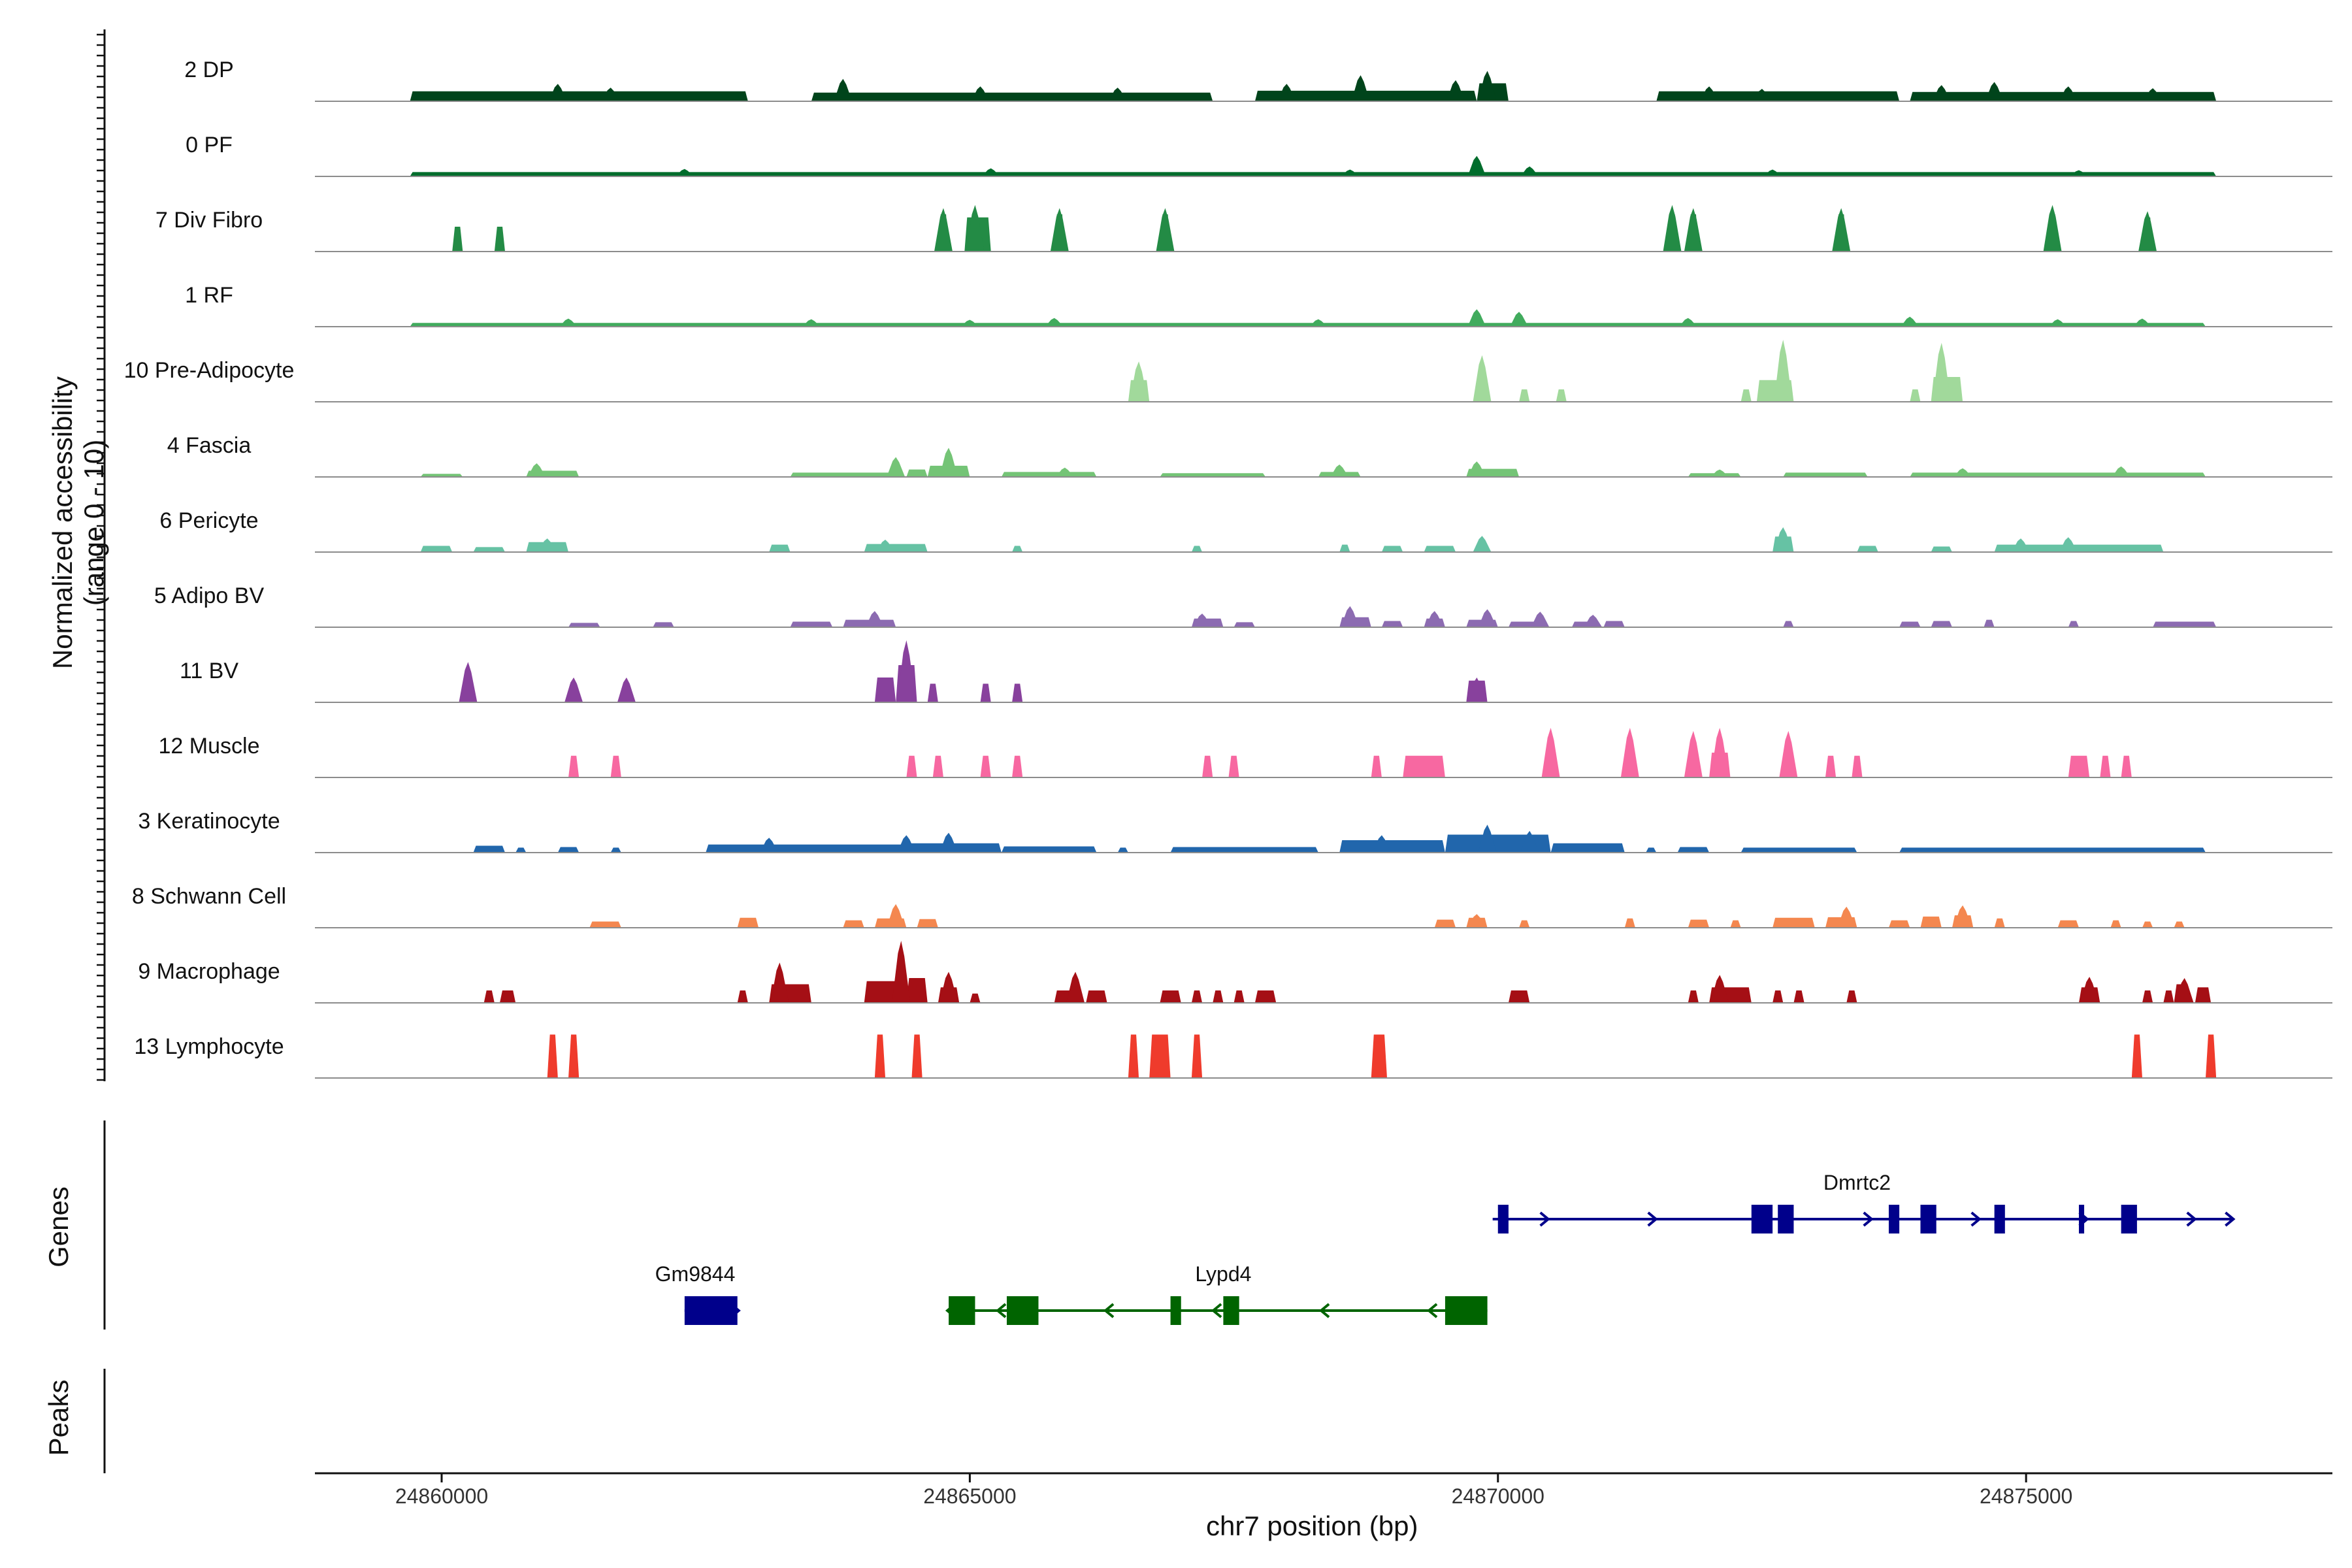 The height and width of the screenshot is (1568, 2352). What do you see at coordinates (695, 1274) in the screenshot?
I see `gene-name-label: Gm9844` at bounding box center [695, 1274].